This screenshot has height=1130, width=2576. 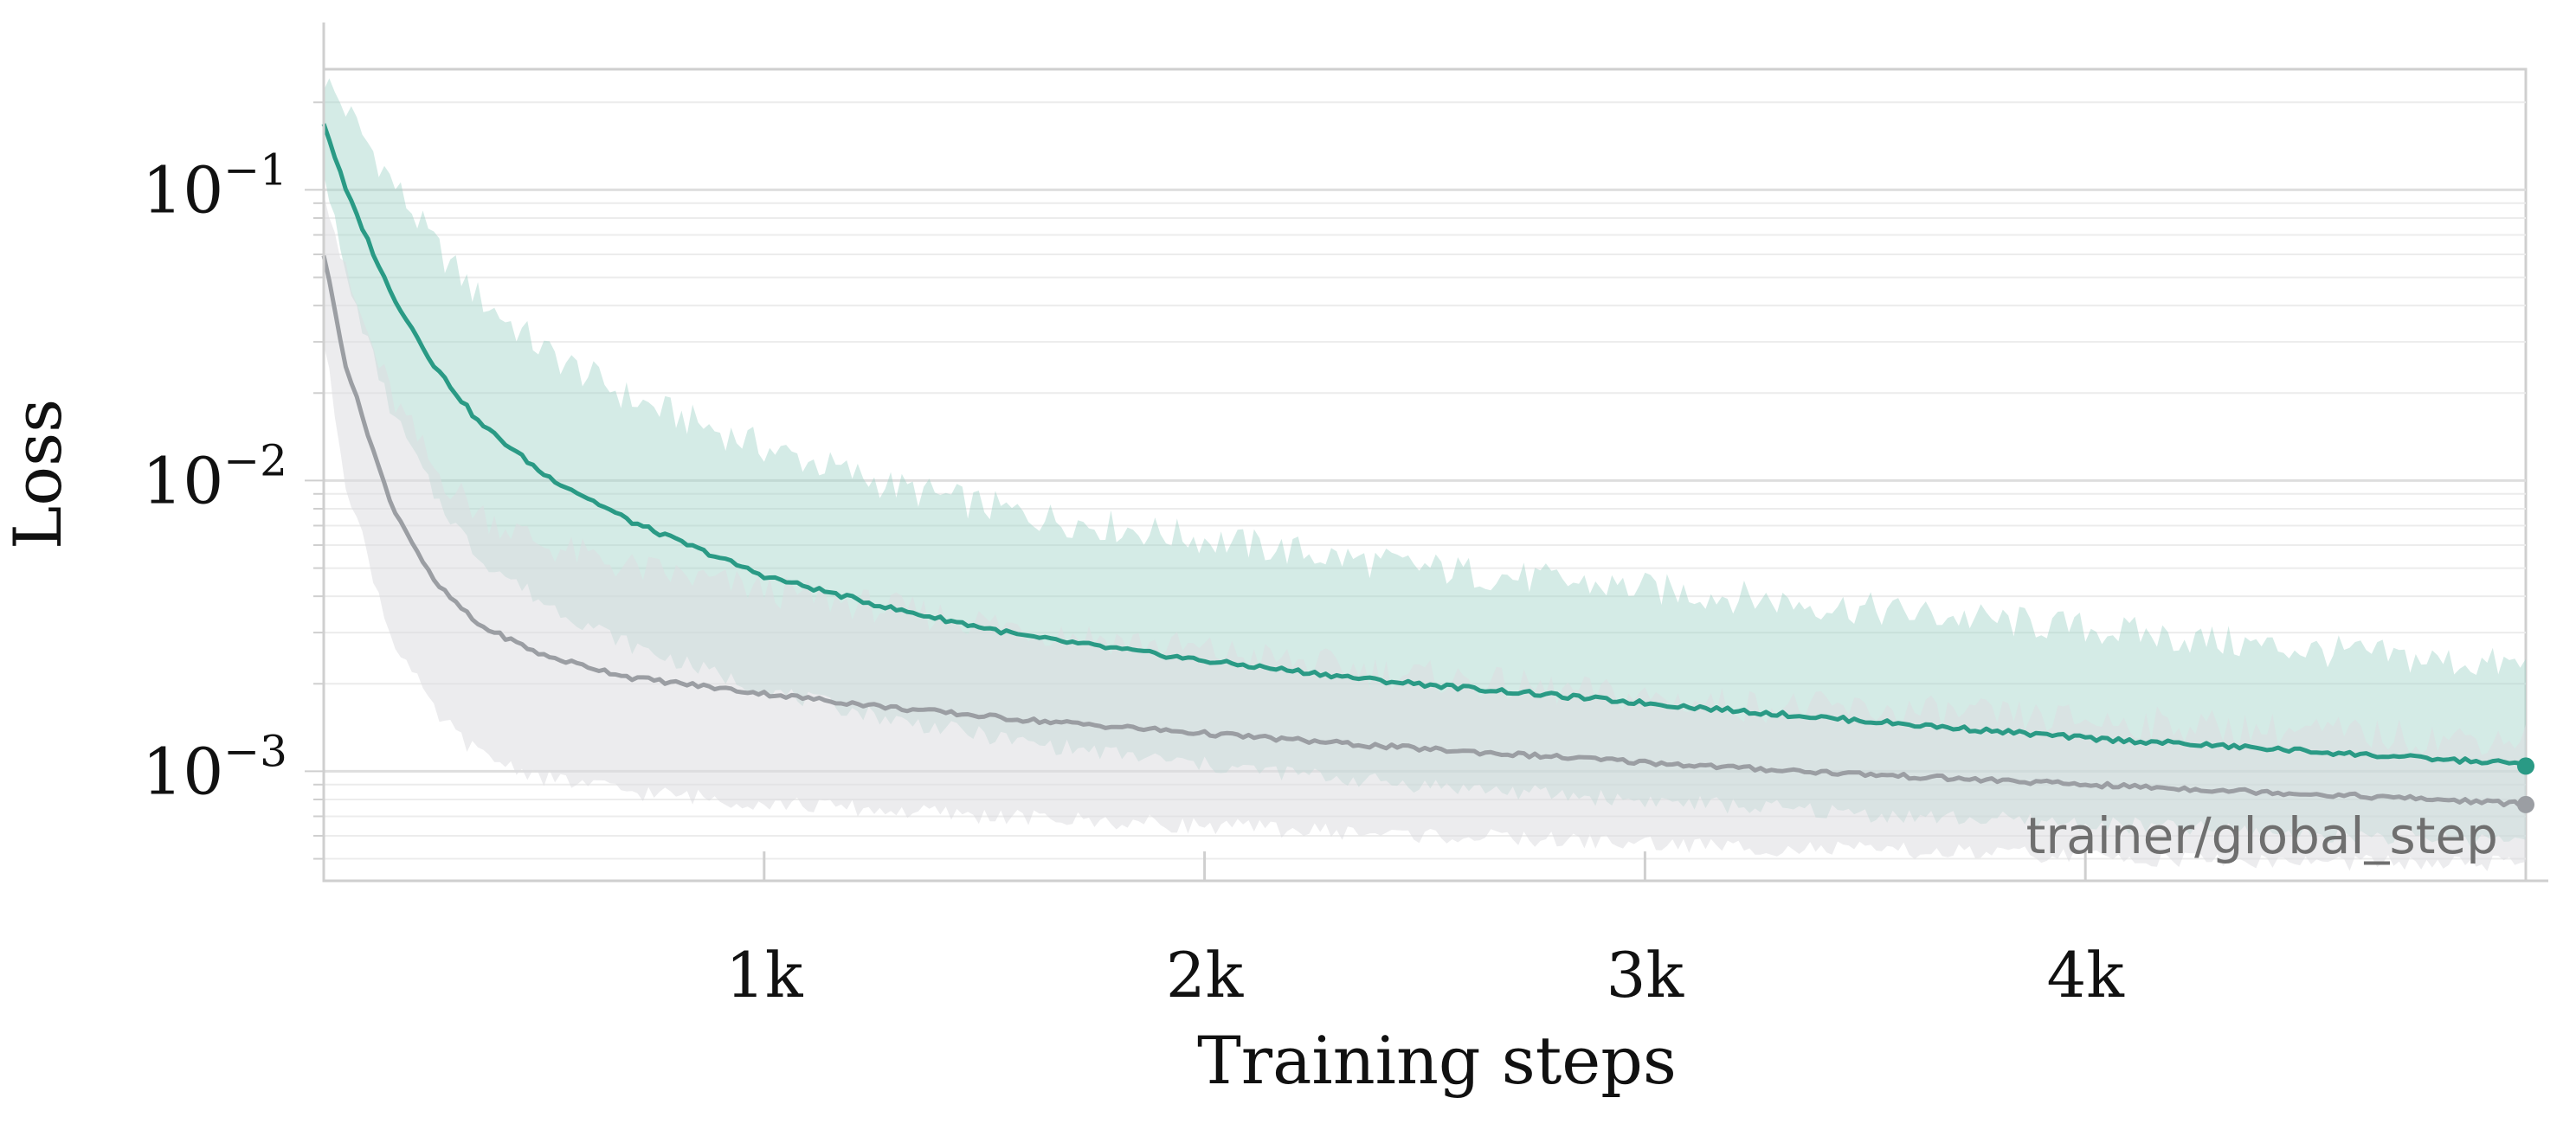 What do you see at coordinates (2085, 975) in the screenshot?
I see `x-tick-label: 4k` at bounding box center [2085, 975].